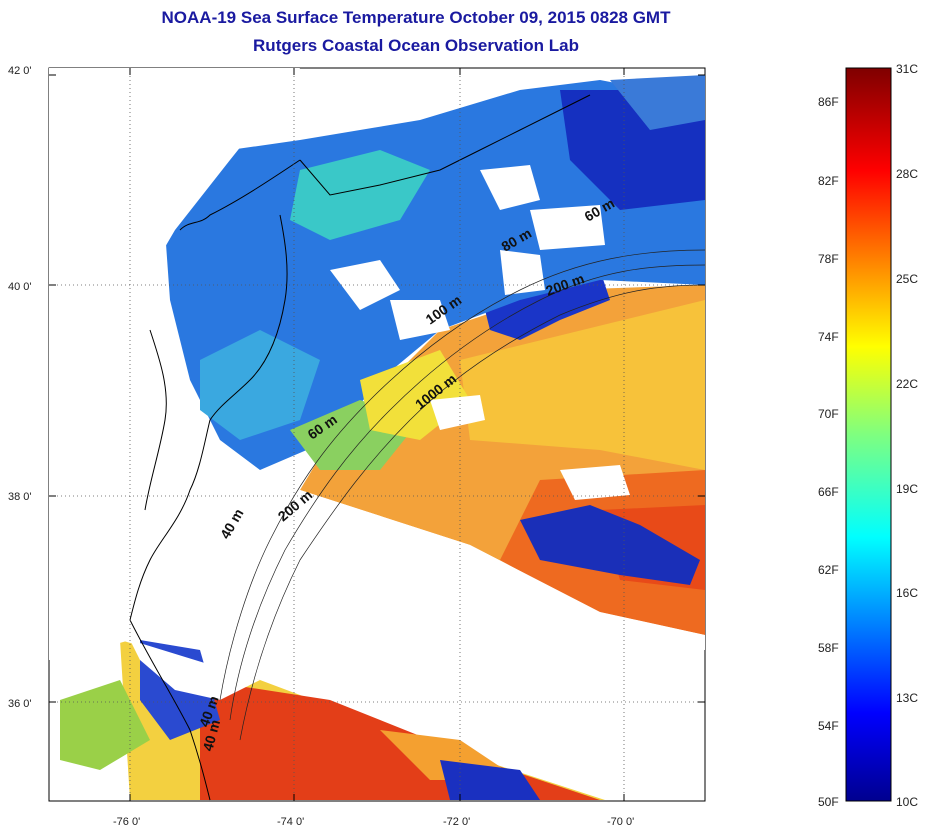 The height and width of the screenshot is (832, 928). I want to click on cold-water-patch, so click(610, 545).